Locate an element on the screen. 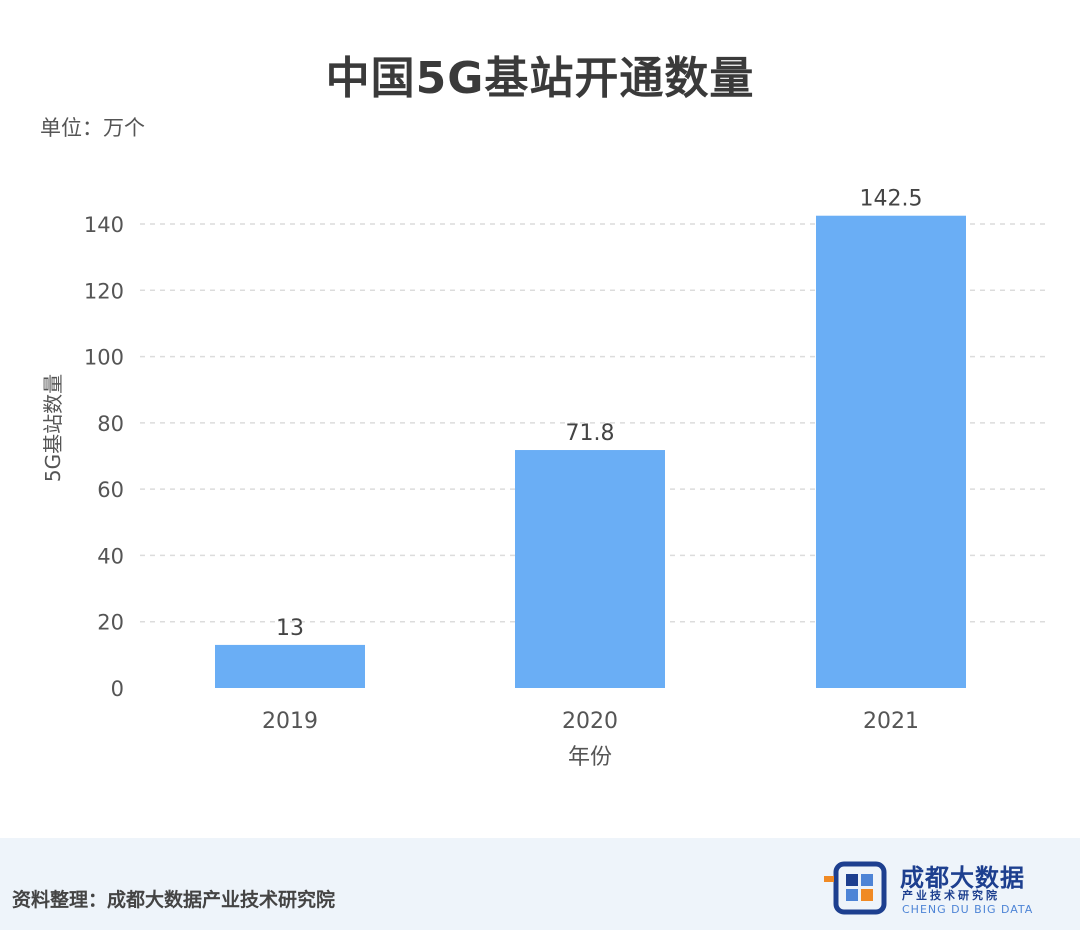 Image resolution: width=1080 pixels, height=930 pixels. chart-title: 中国5G基站开通数量 is located at coordinates (540, 78).